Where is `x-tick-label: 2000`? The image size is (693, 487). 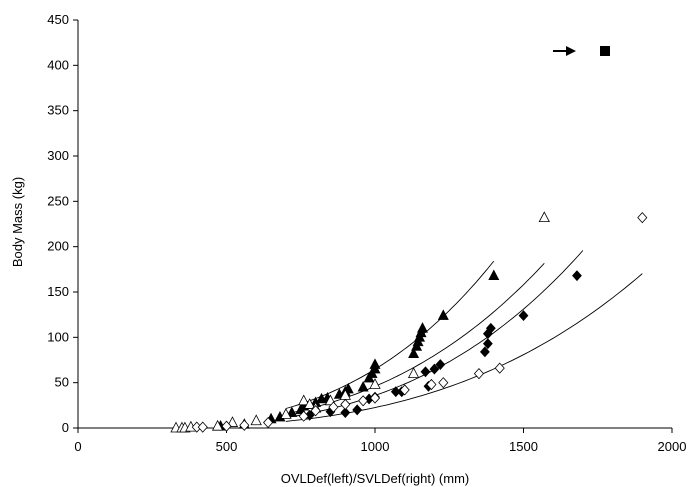
x-tick-label: 2000 is located at coordinates (672, 446).